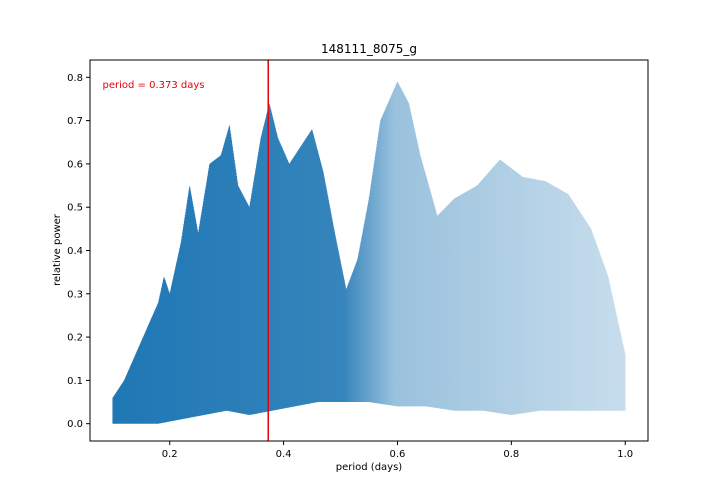  Describe the element at coordinates (511, 454) in the screenshot. I see `x-tick-label: 0.8` at that location.